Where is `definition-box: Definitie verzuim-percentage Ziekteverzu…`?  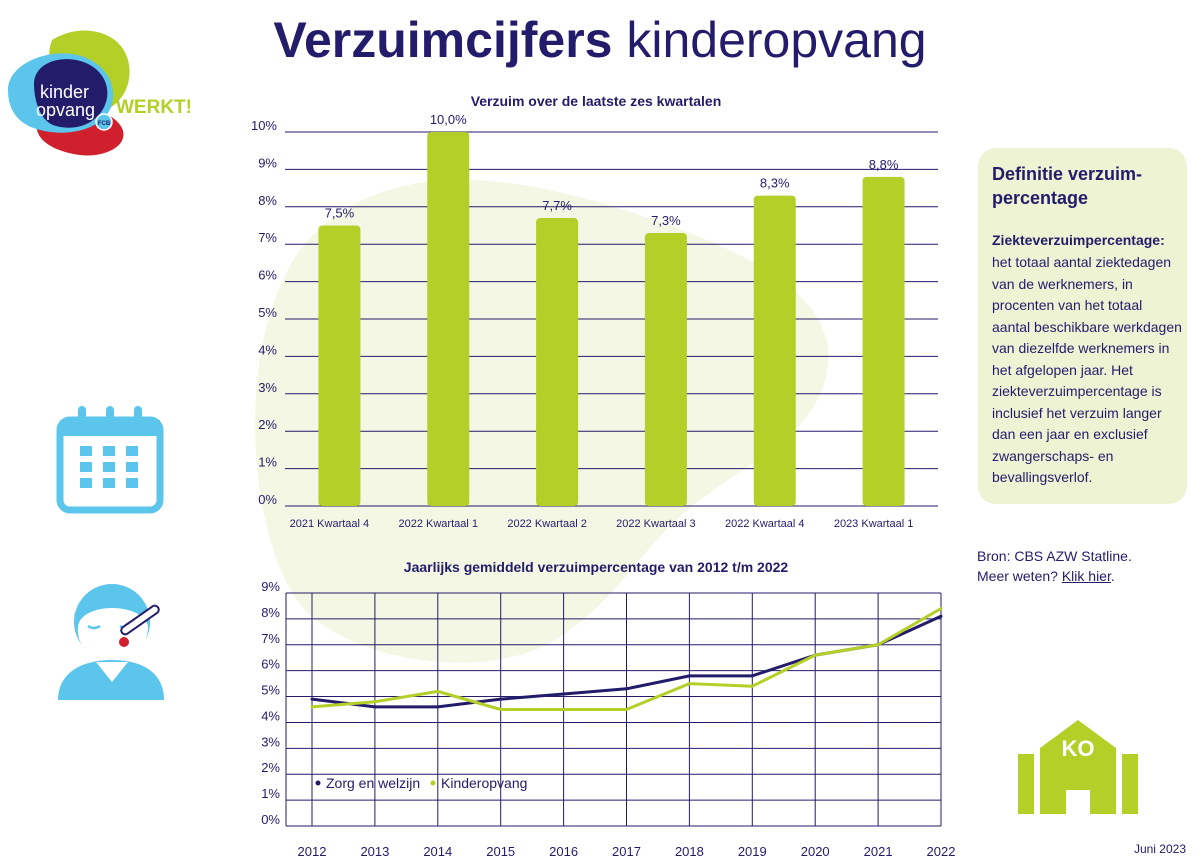
definition-box: Definitie verzuim-percentage Ziekteverzu… is located at coordinates (1082, 326).